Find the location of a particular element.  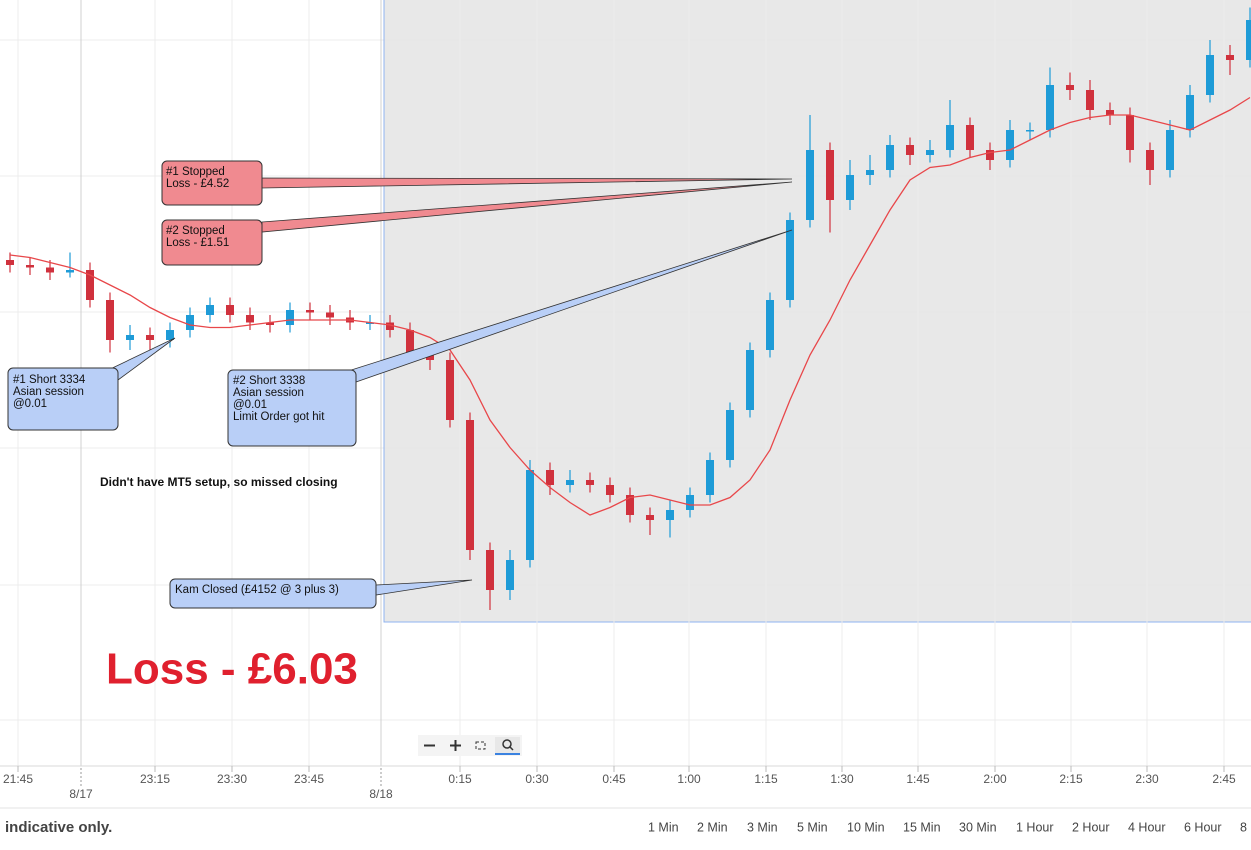

x-tick-label: 23:15 is located at coordinates (155, 779).